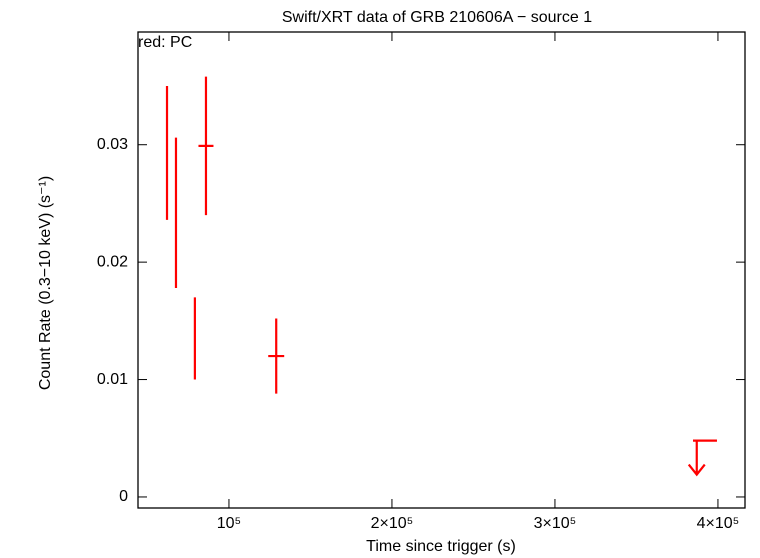 The height and width of the screenshot is (558, 760). I want to click on upper-limit-arrow, so click(696, 458).